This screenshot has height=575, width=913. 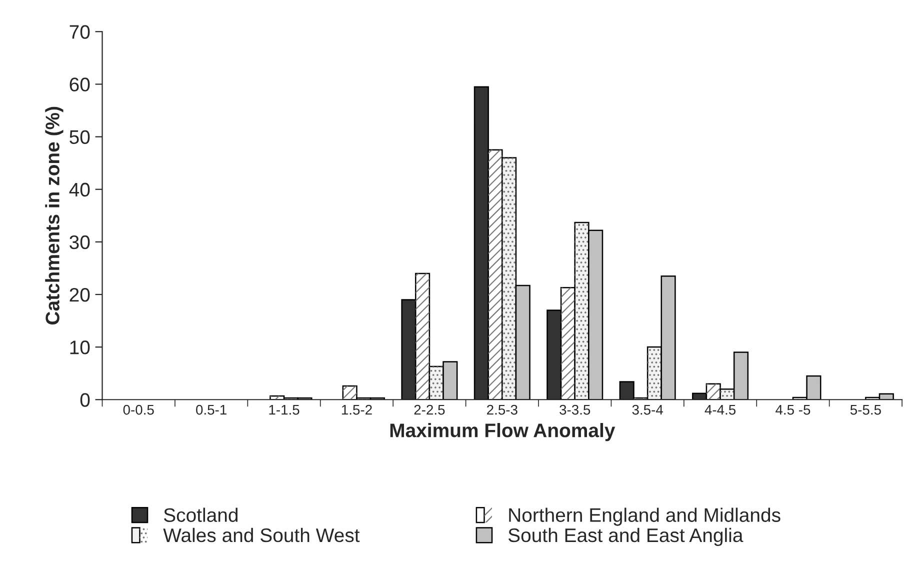 I want to click on x-tick-label: 0.5-1, so click(x=211, y=409).